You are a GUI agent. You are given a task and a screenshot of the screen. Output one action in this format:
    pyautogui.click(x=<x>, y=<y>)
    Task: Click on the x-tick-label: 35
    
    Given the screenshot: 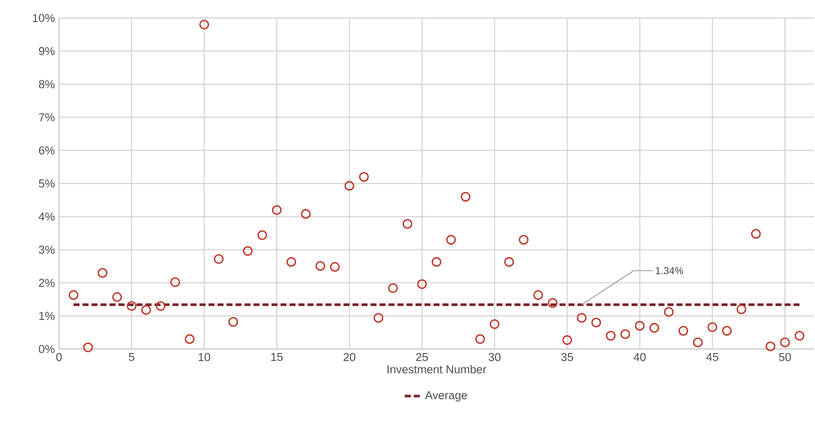 What is the action you would take?
    pyautogui.click(x=567, y=357)
    